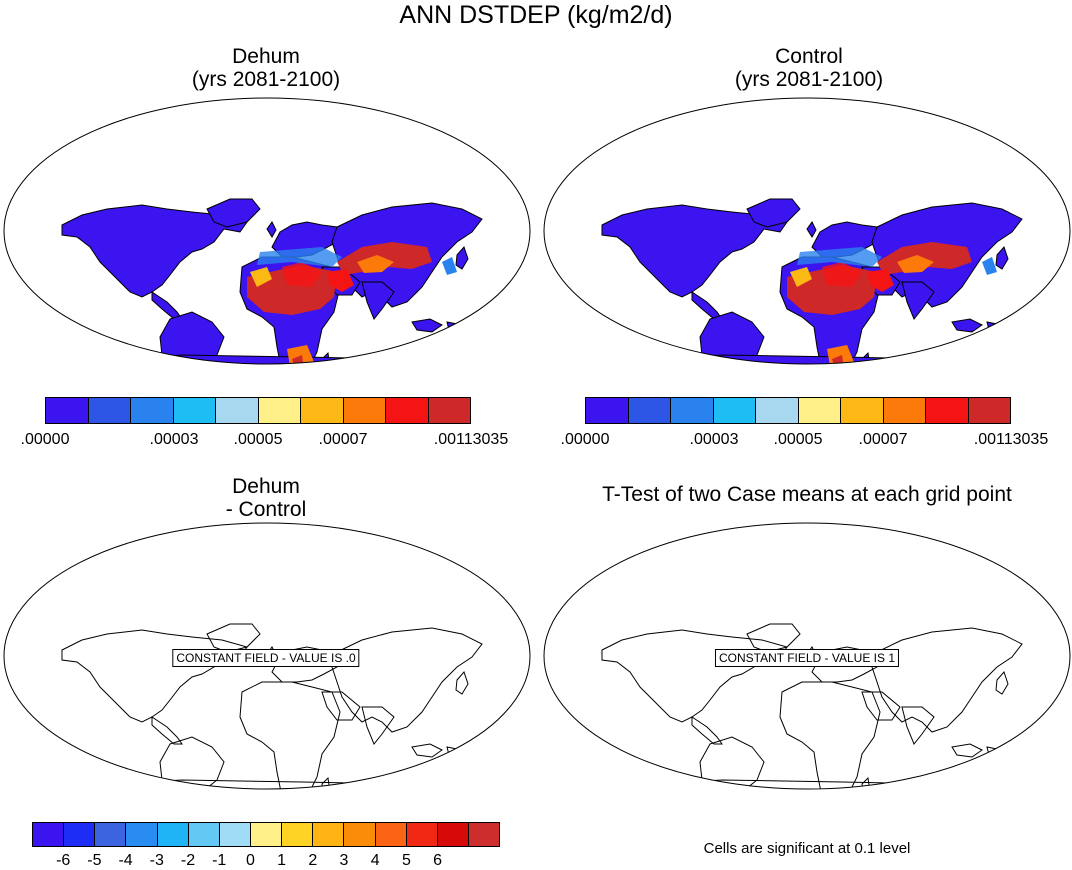 Image resolution: width=1072 pixels, height=870 pixels. I want to click on colorbar-label: -6, so click(63, 860).